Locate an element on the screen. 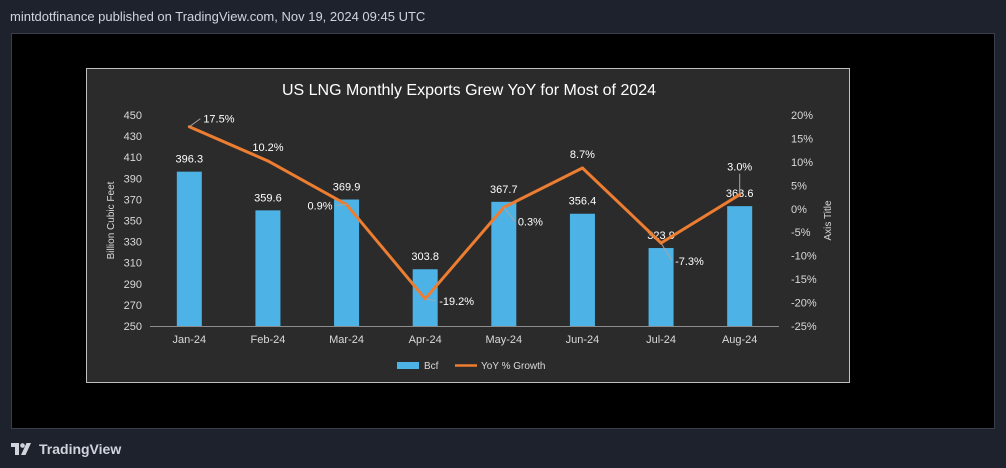 This screenshot has height=468, width=1006. y-tick-label: 290 is located at coordinates (133, 285).